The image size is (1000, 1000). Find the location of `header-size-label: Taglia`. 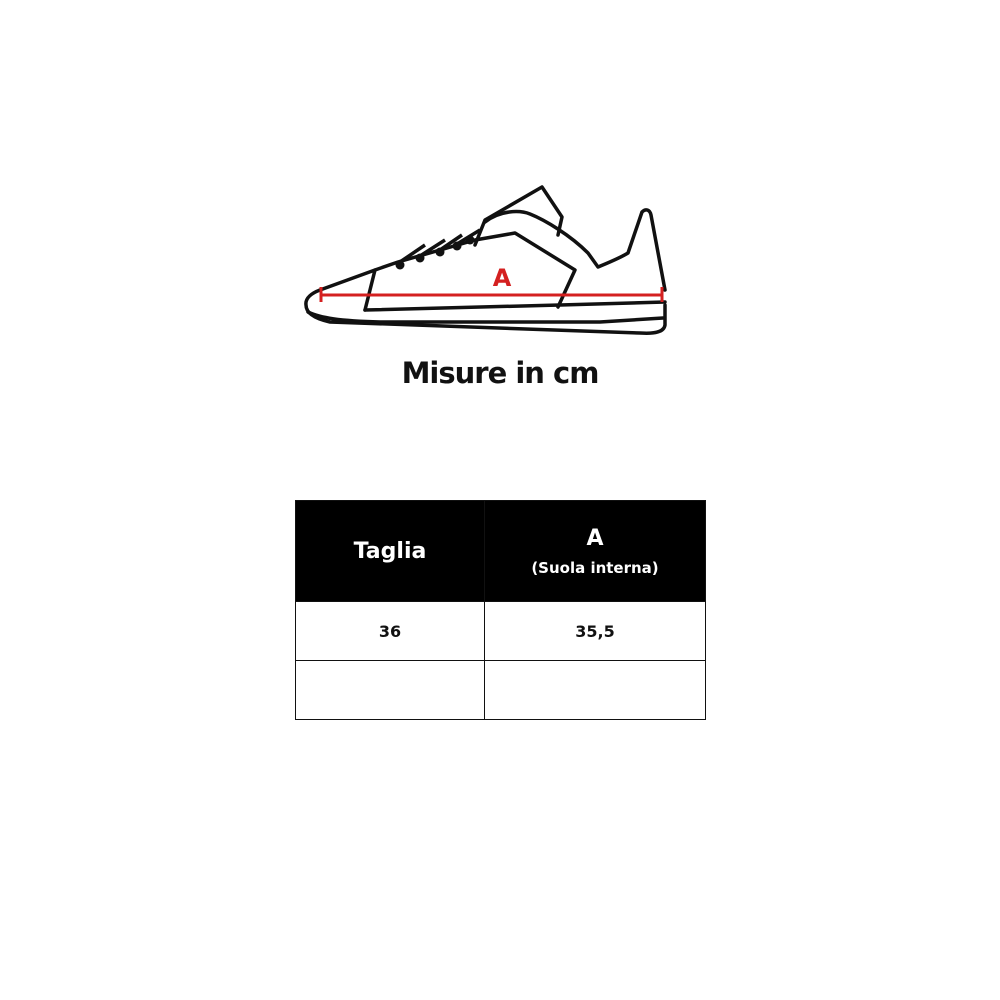

header-size-label: Taglia is located at coordinates (390, 551).